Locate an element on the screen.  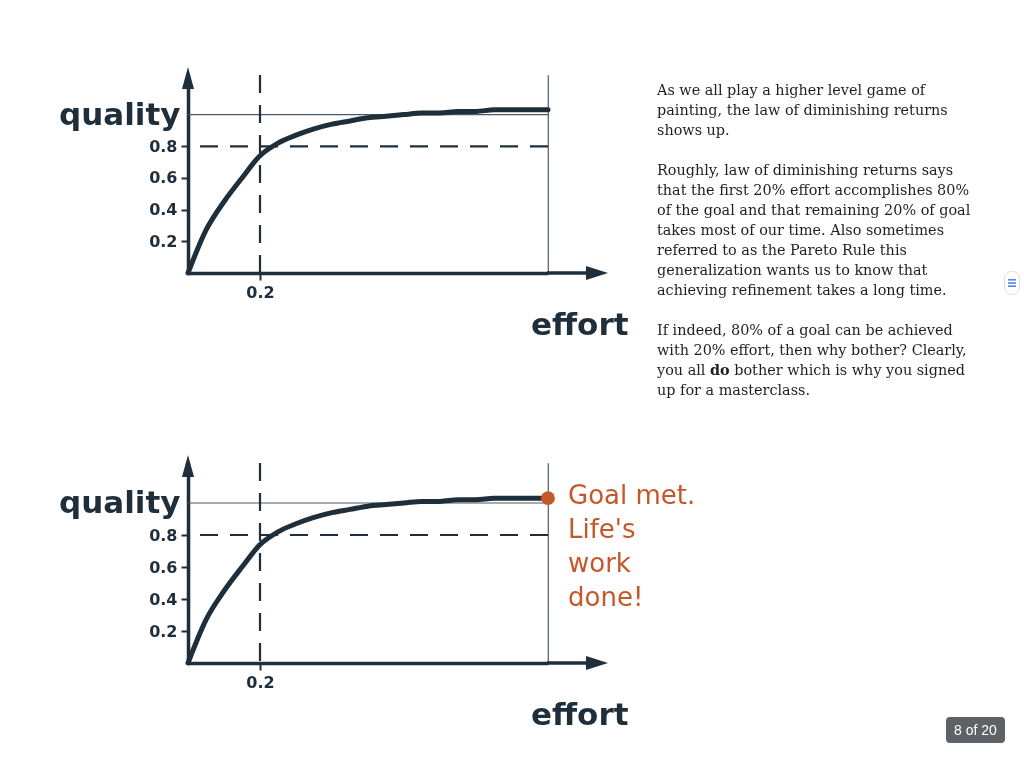
text: 8 of 20 is located at coordinates (975, 730).